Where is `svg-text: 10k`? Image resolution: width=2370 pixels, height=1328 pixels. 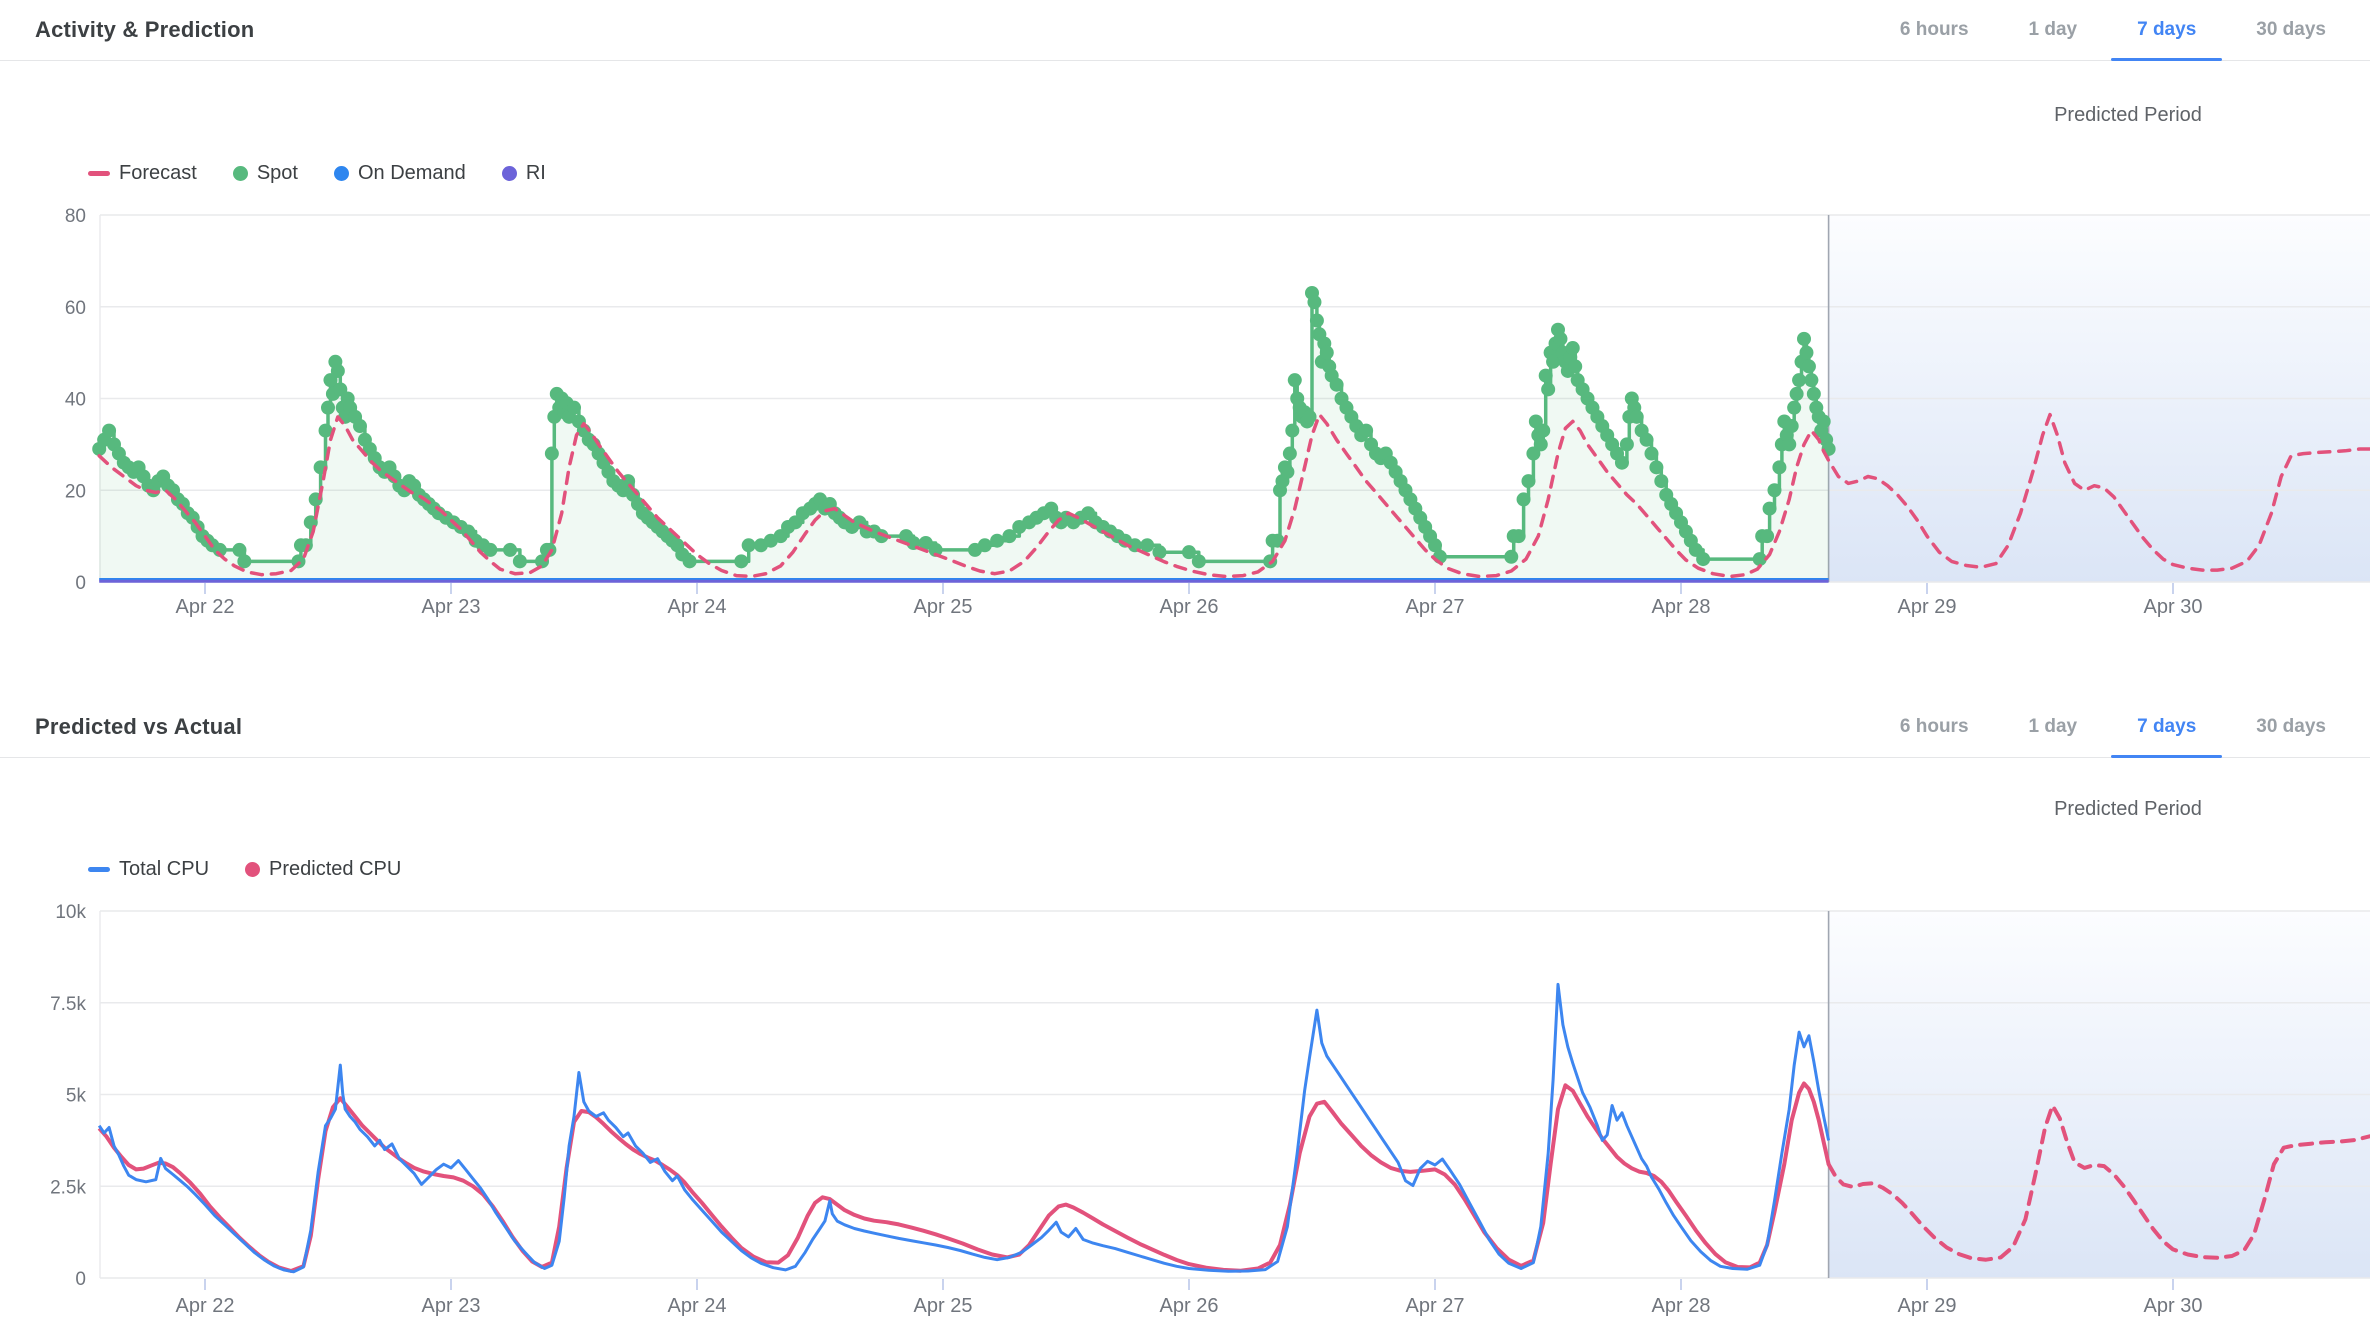
svg-text: 10k is located at coordinates (70, 912).